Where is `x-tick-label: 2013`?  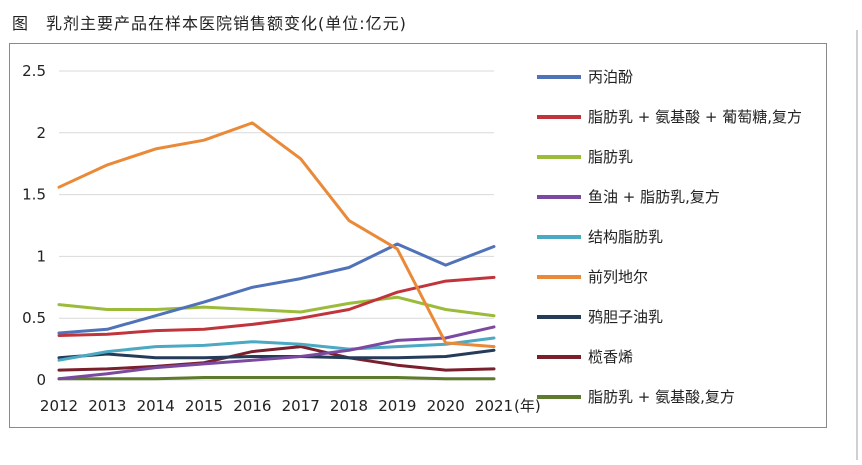
x-tick-label: 2013 is located at coordinates (107, 406).